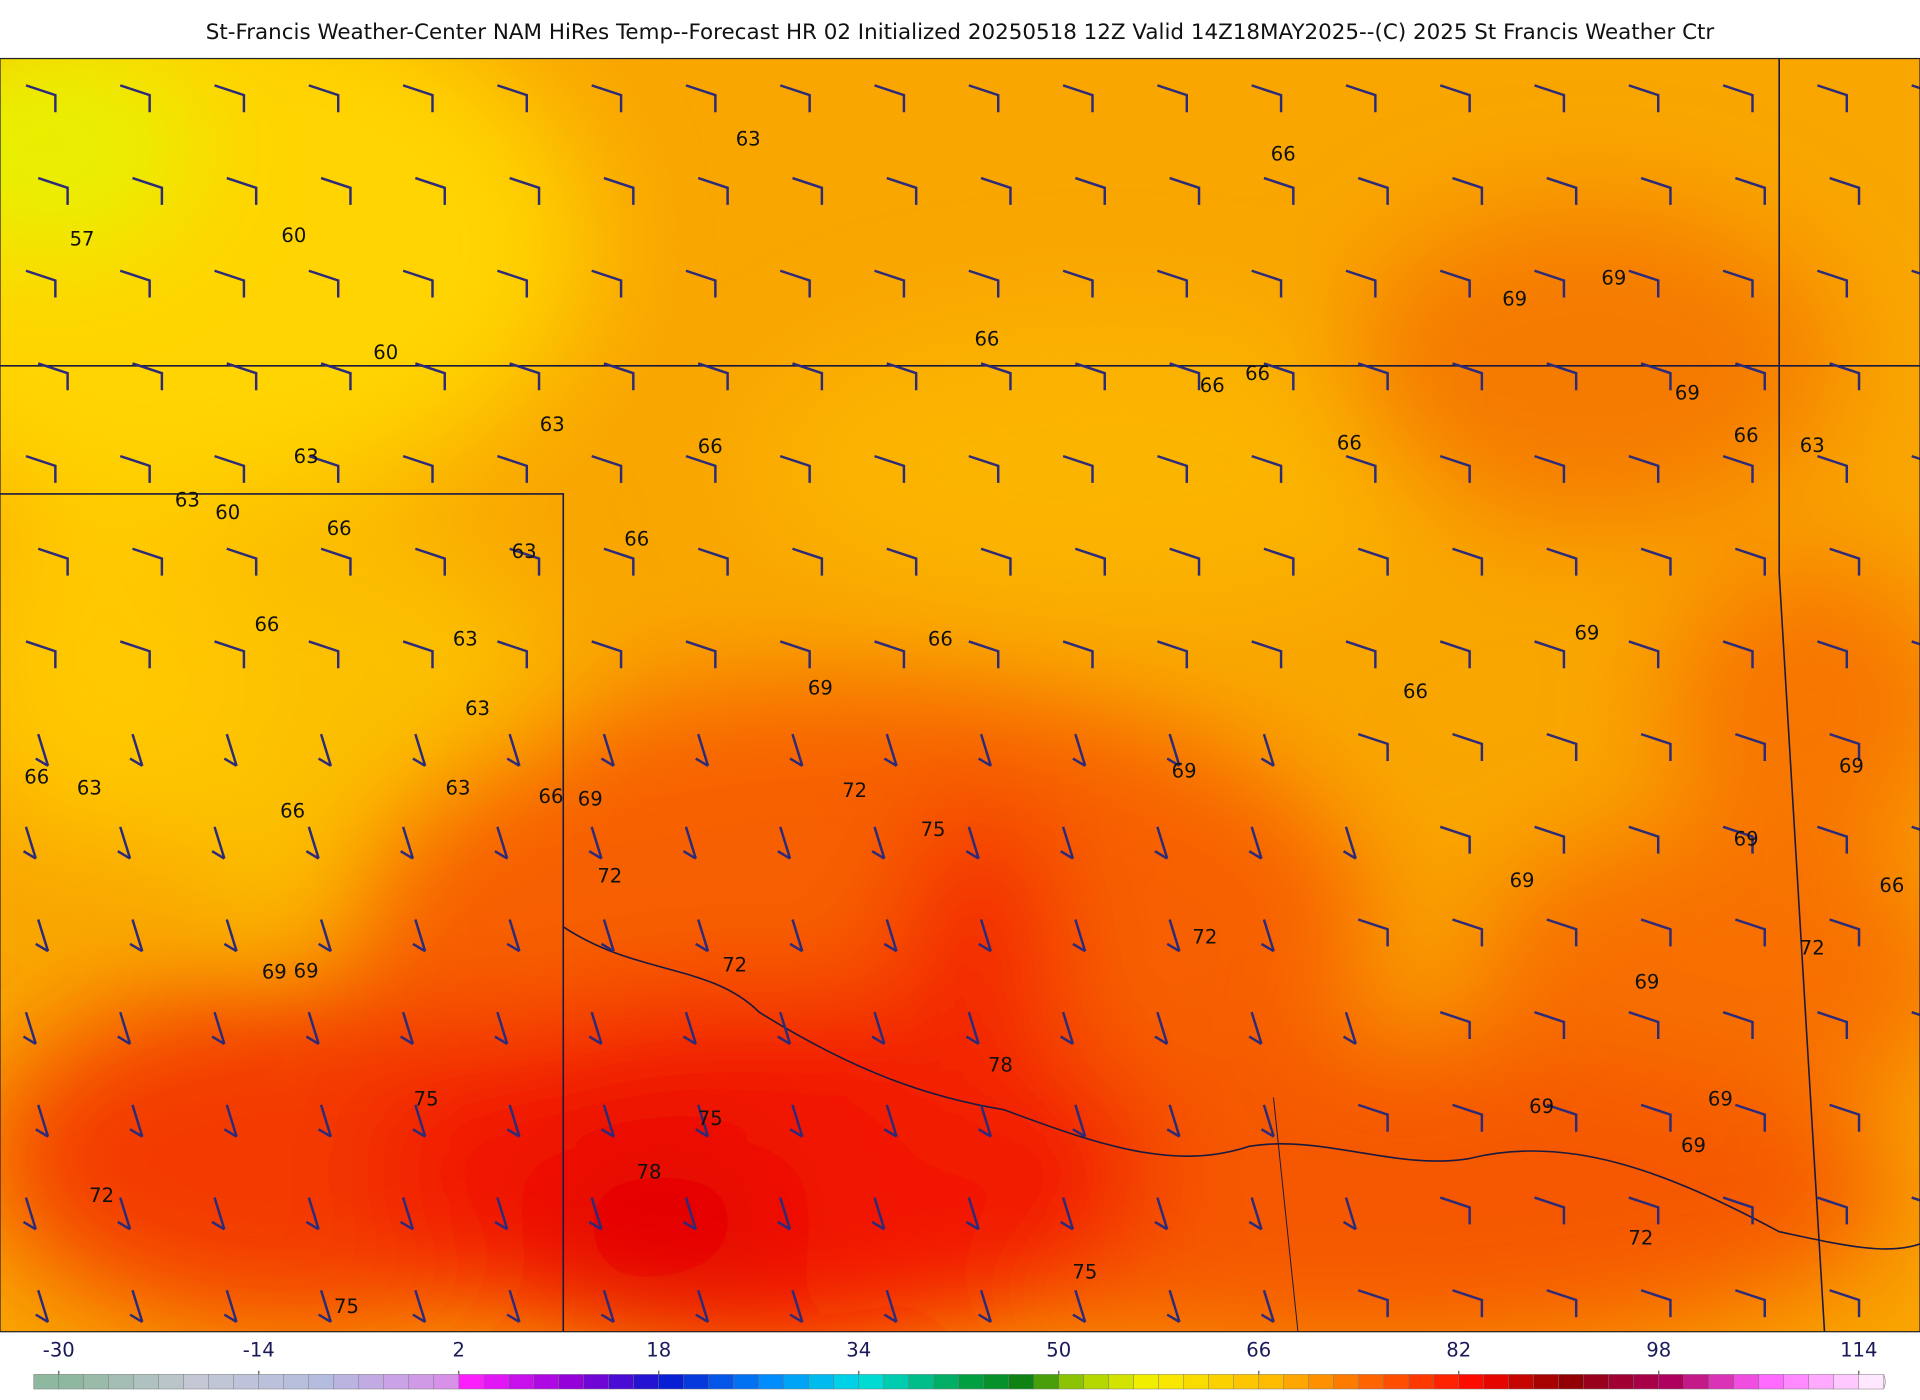 This screenshot has height=1400, width=1920. I want to click on colorbar-arrow-right, so click(1885, 1382).